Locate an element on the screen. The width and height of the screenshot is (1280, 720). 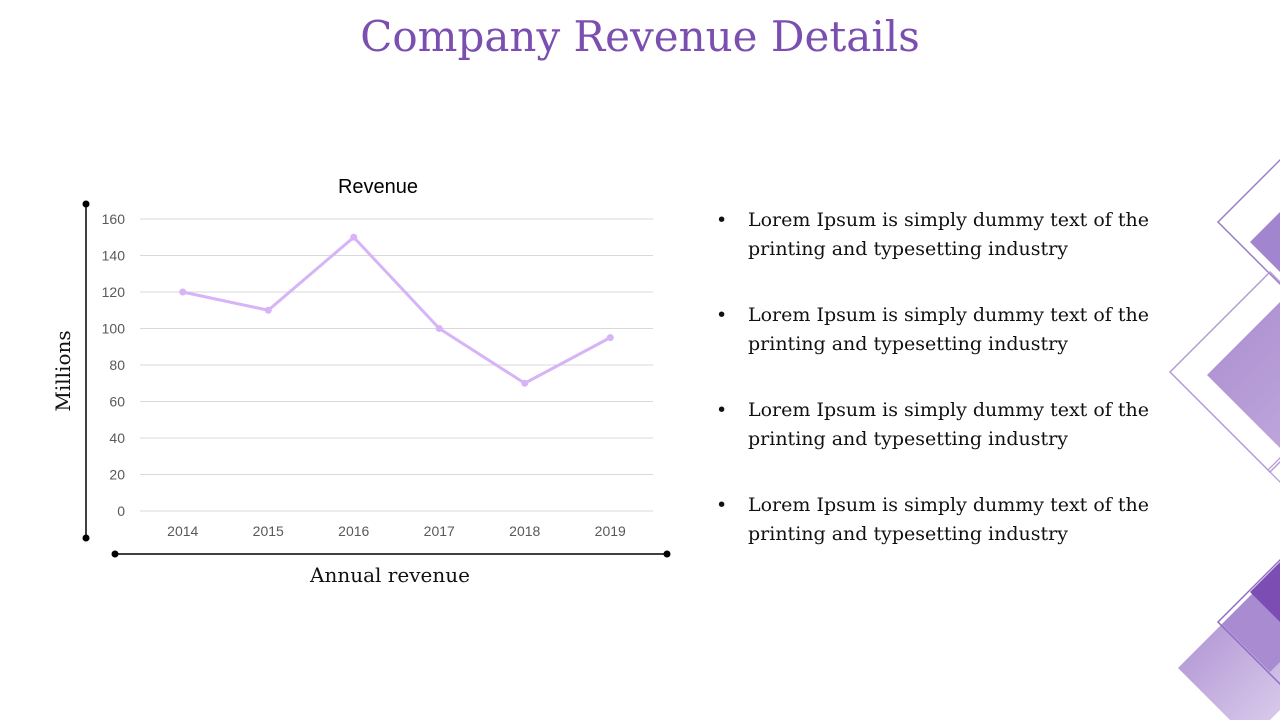
x-axis-ticks: 2014 2015 2016 2017 2018 2019 is located at coordinates (396, 531).